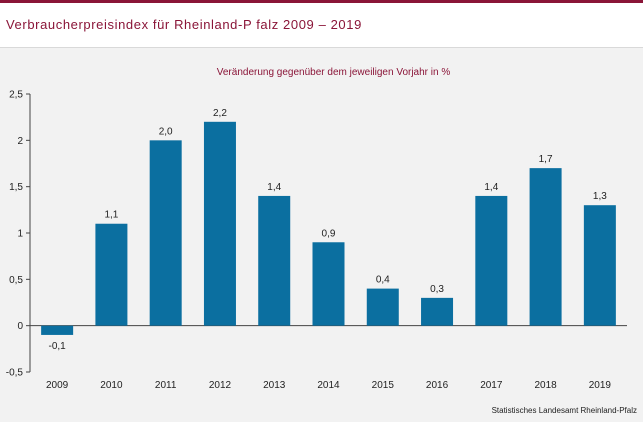  What do you see at coordinates (16, 280) in the screenshot?
I see `y-tick-label: 0,5` at bounding box center [16, 280].